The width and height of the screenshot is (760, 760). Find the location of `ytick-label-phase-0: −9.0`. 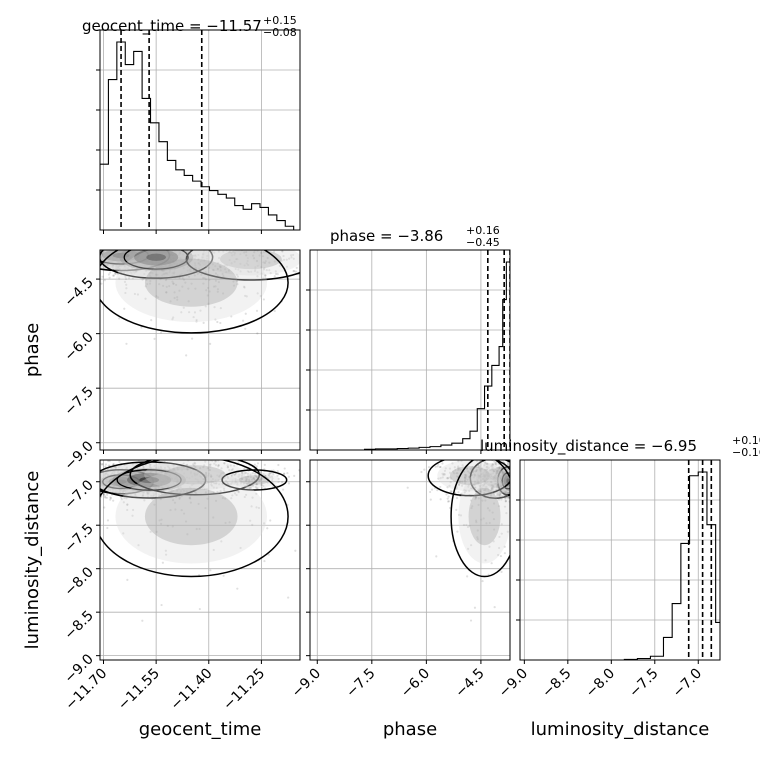

ytick-label-phase-0: −9.0 is located at coordinates (78, 455).